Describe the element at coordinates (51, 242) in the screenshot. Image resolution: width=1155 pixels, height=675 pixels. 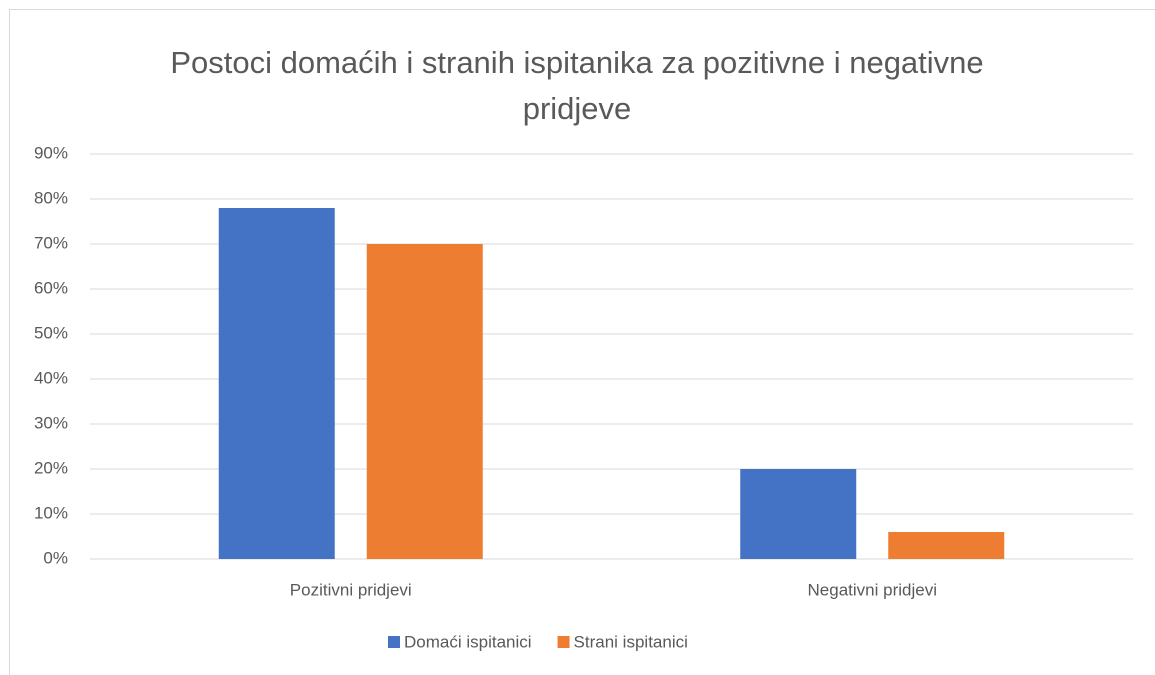
I see `y-tick-label: 70%` at that location.